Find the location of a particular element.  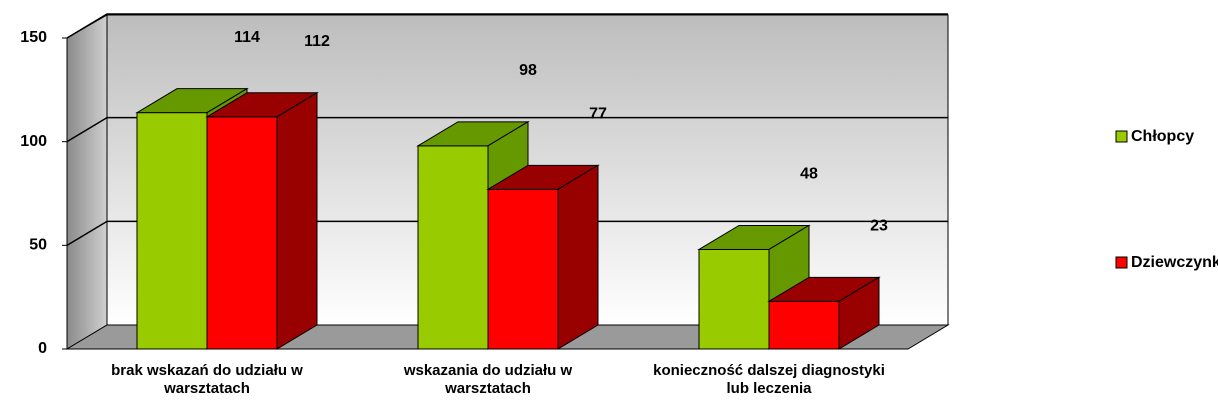

legend-label: Chłopcy is located at coordinates (1162, 136).